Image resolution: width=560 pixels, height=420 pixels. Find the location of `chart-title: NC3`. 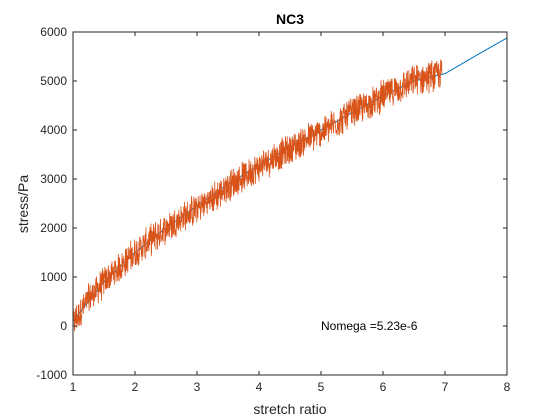

chart-title: NC3 is located at coordinates (290, 19).